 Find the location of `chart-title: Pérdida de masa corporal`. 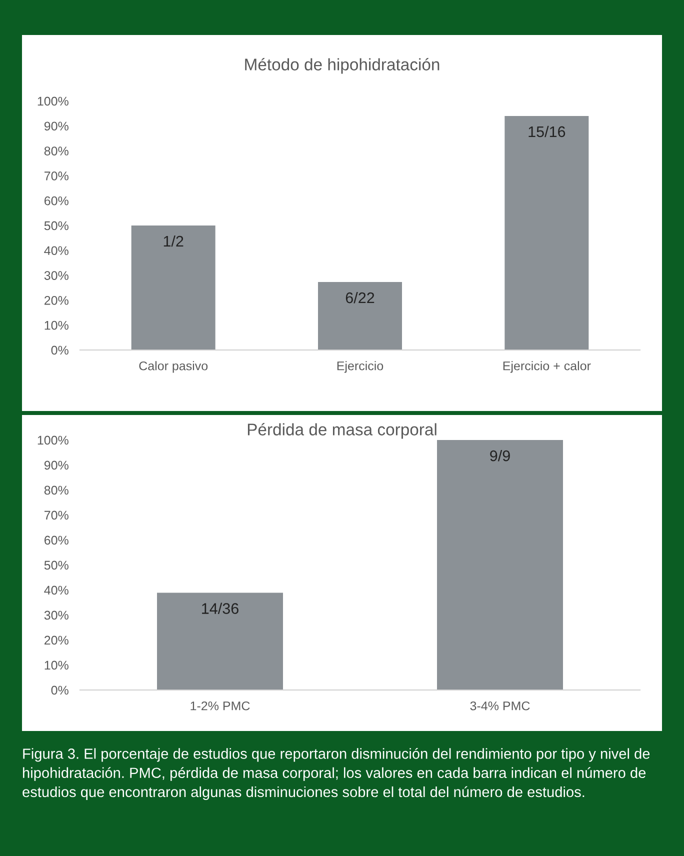

chart-title: Pérdida de masa corporal is located at coordinates (342, 431).